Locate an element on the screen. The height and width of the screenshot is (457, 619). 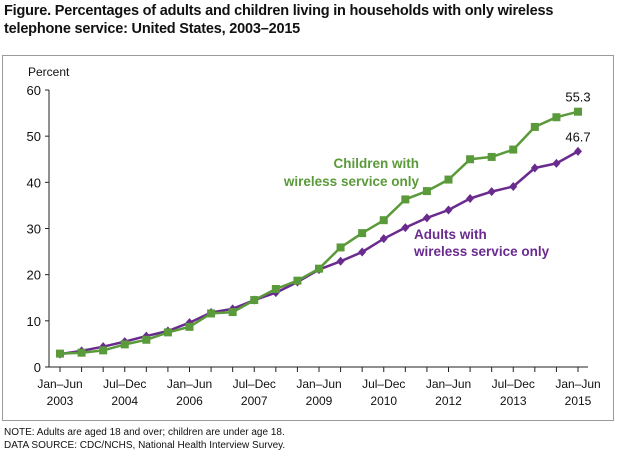
x-tick-label: 2012 is located at coordinates (448, 401).